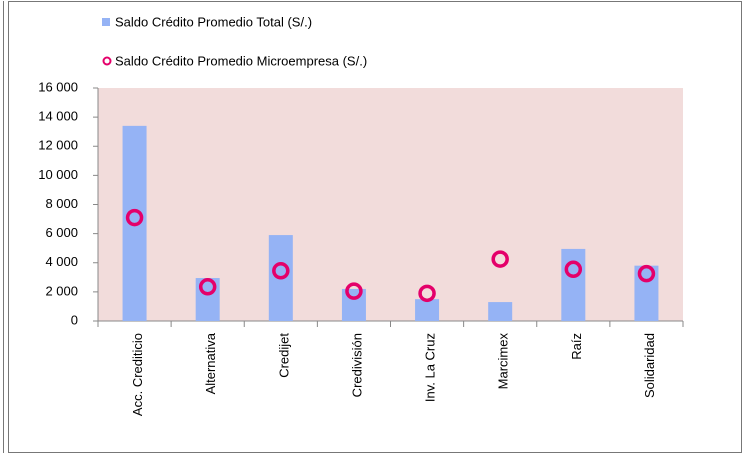 This screenshot has height=454, width=744. What do you see at coordinates (58, 116) in the screenshot?
I see `y-tick-label: 14 000` at bounding box center [58, 116].